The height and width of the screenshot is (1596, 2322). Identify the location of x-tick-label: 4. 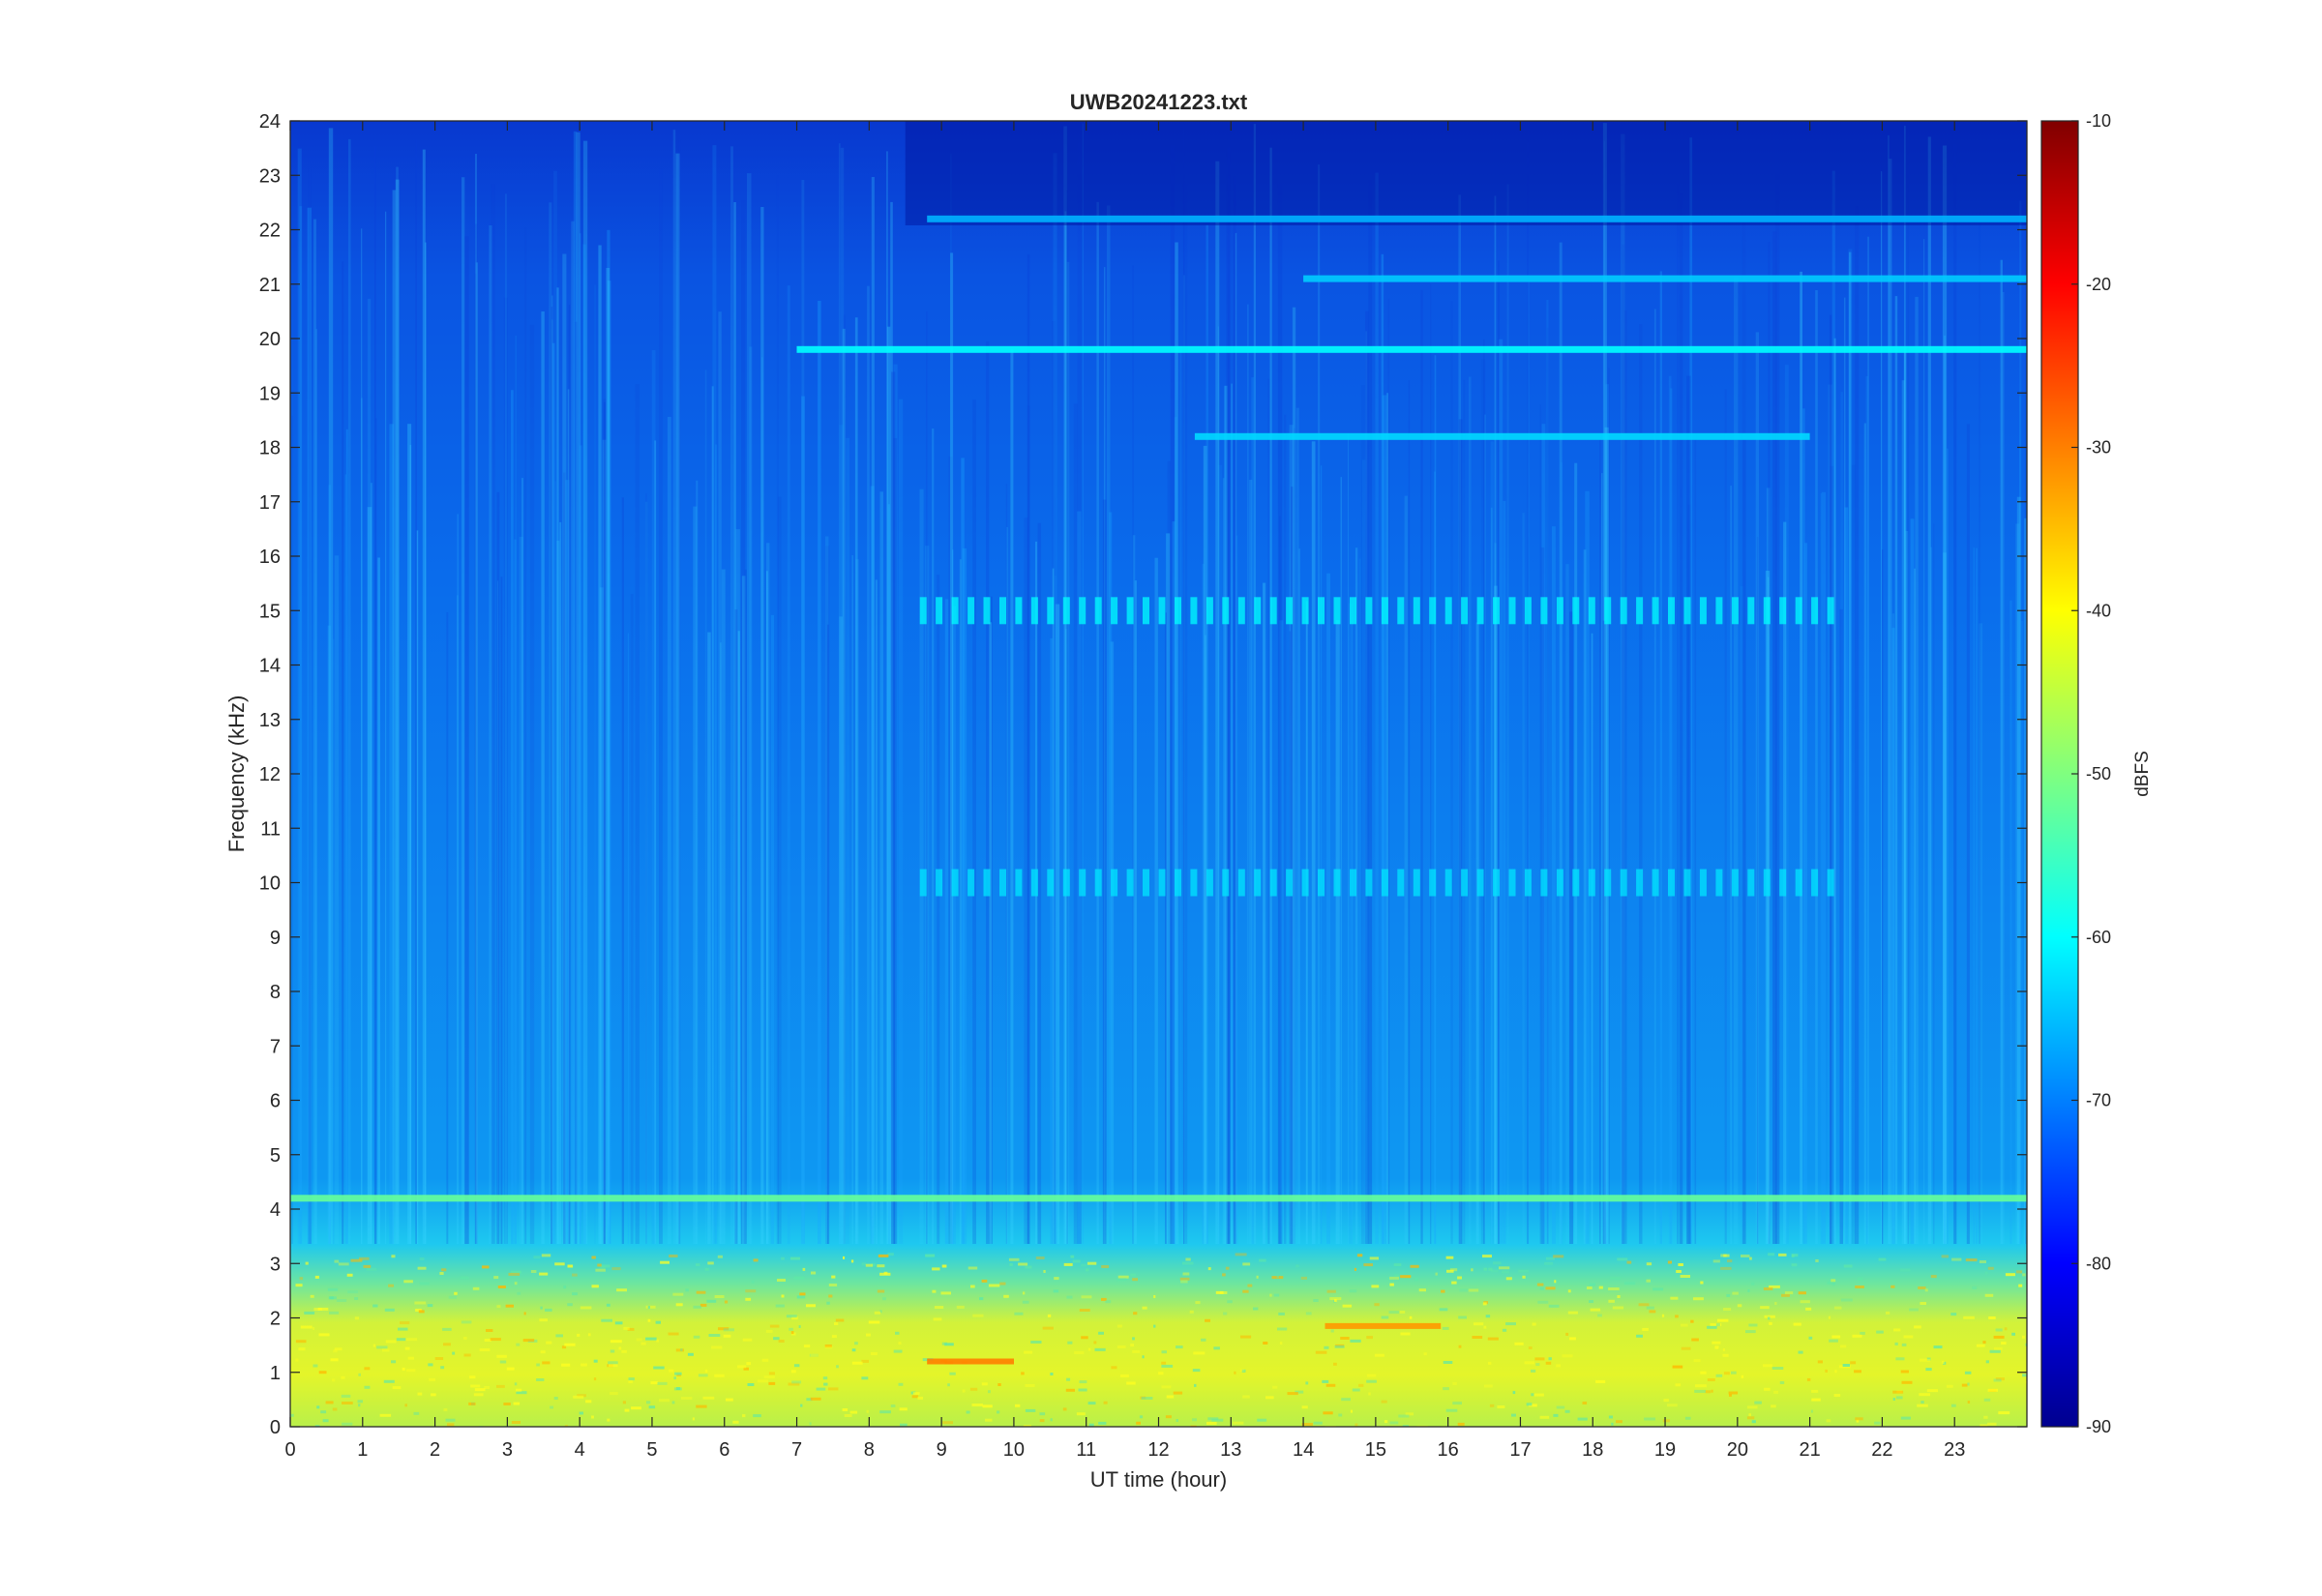
(580, 1450).